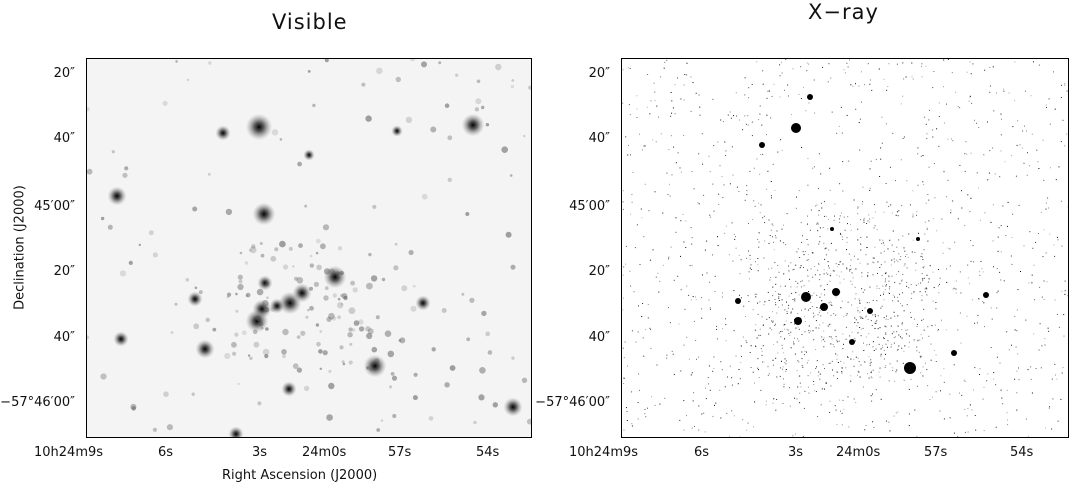  What do you see at coordinates (1022, 452) in the screenshot?
I see `right-x-tick-6: 54s` at bounding box center [1022, 452].